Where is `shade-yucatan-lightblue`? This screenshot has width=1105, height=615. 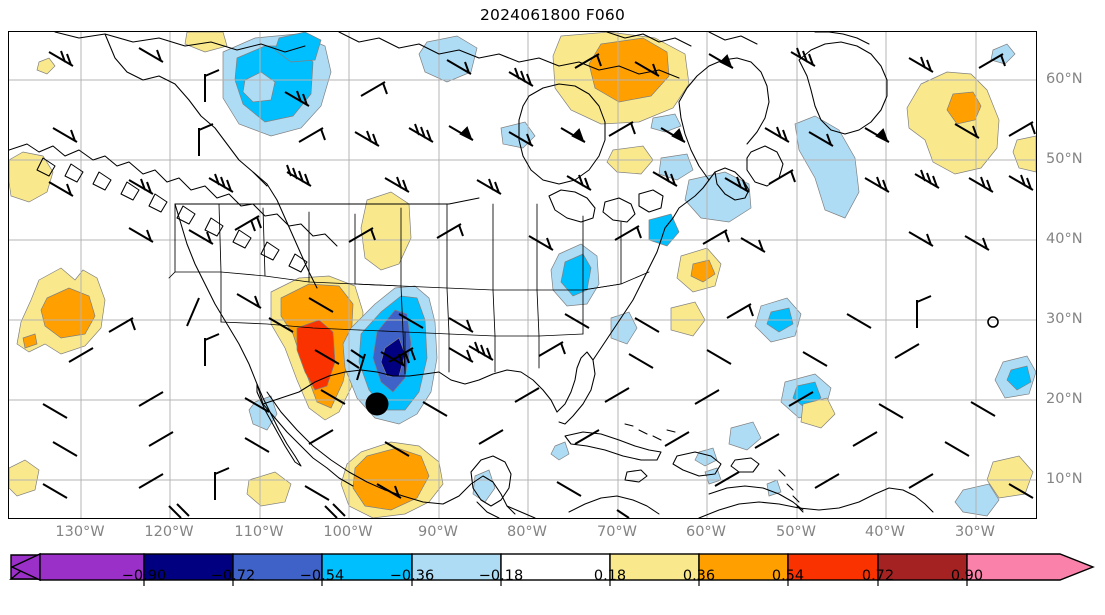
shade-yucatan-lightblue is located at coordinates (484, 486).